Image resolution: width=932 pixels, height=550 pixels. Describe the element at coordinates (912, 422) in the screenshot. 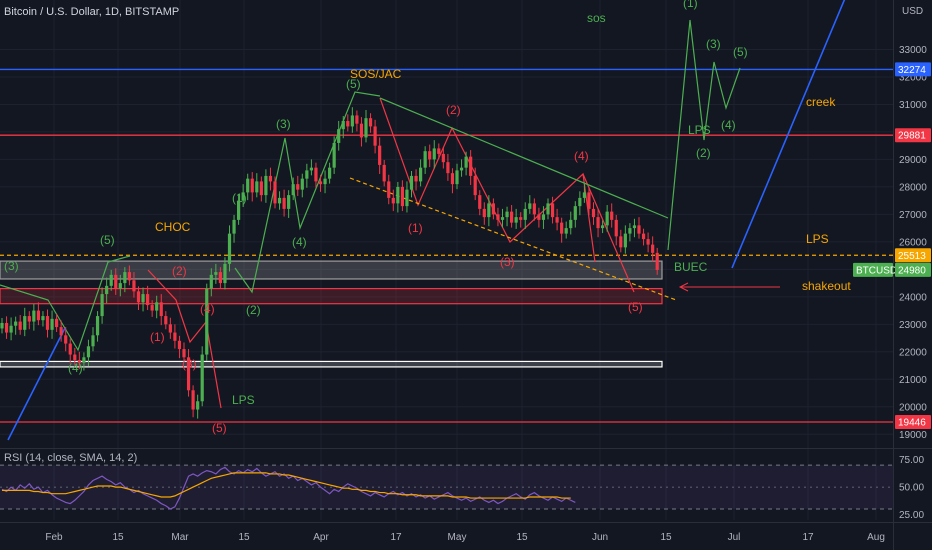

I see `price-tag-label: 19446` at that location.